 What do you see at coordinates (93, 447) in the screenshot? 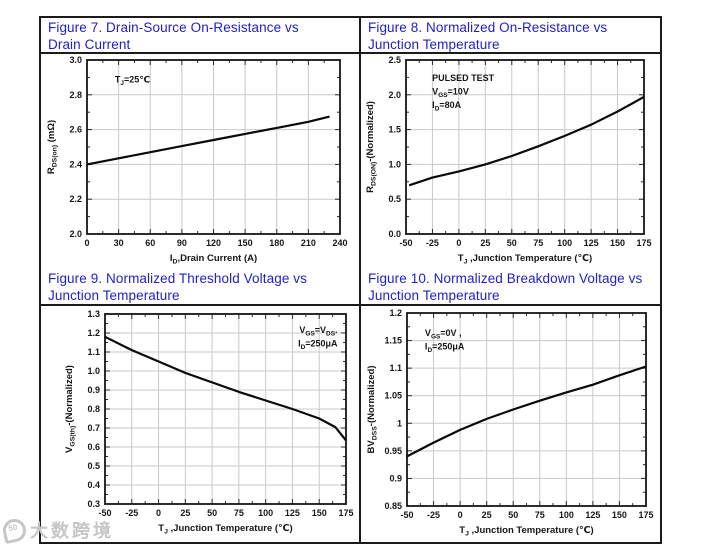
I see `svg-text: 0.6` at bounding box center [93, 447].